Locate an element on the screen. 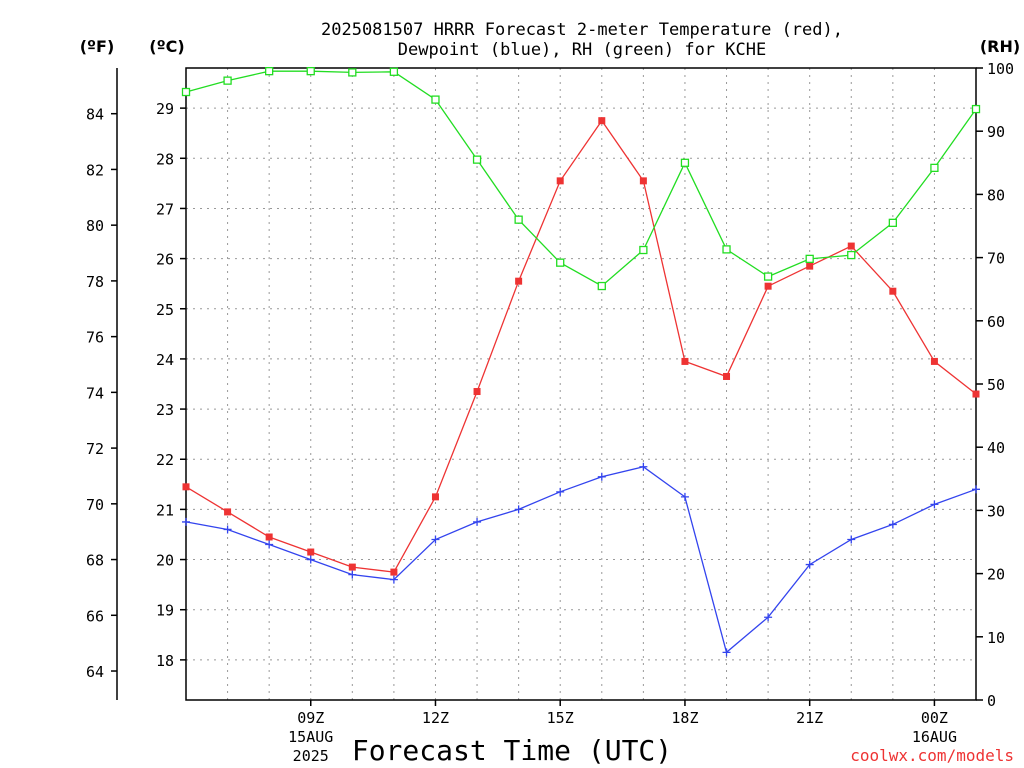 This screenshot has height=768, width=1024. fahrenheit-tick-label: 78 is located at coordinates (95, 282).